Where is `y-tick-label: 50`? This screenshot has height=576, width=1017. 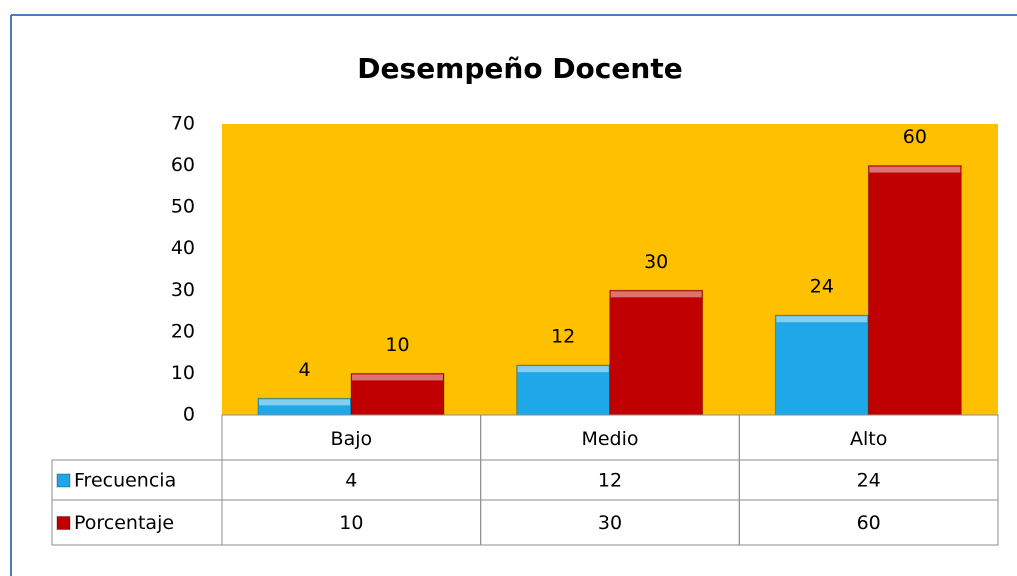
y-tick-label: 50 is located at coordinates (183, 207).